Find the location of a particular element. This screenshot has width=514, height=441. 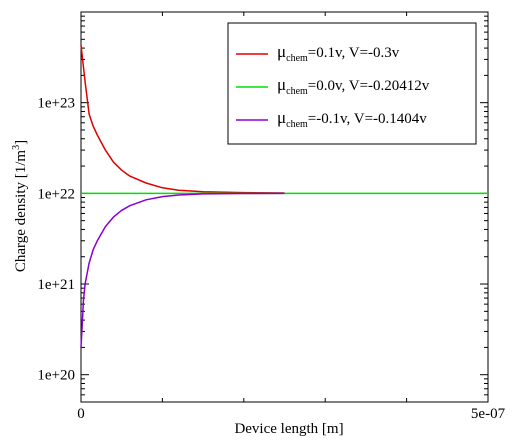

legend-label-2: μchem=0.0v, V=-0.20412v is located at coordinates (353, 86).